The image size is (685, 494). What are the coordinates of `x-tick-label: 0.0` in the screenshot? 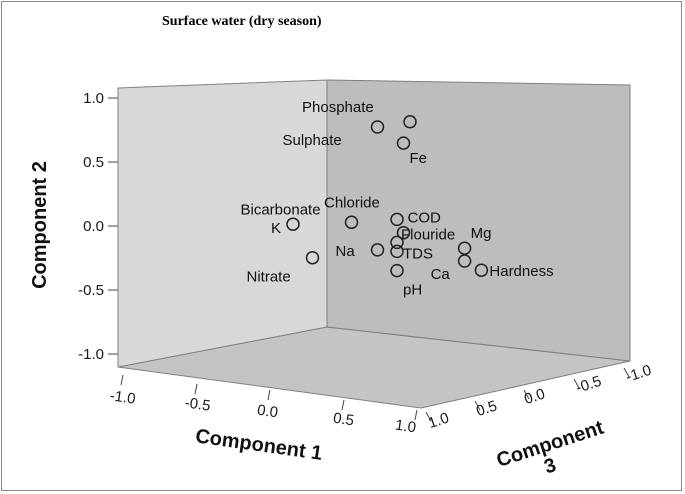 It's located at (267, 412).